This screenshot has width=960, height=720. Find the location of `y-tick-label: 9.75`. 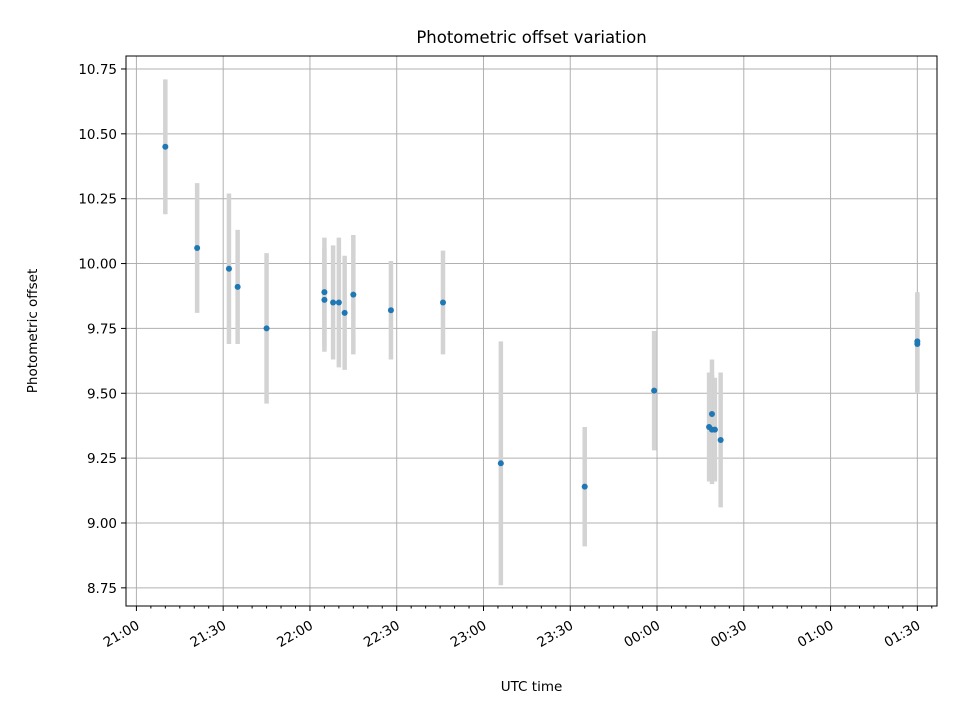

y-tick-label: 9.75 is located at coordinates (102, 329).